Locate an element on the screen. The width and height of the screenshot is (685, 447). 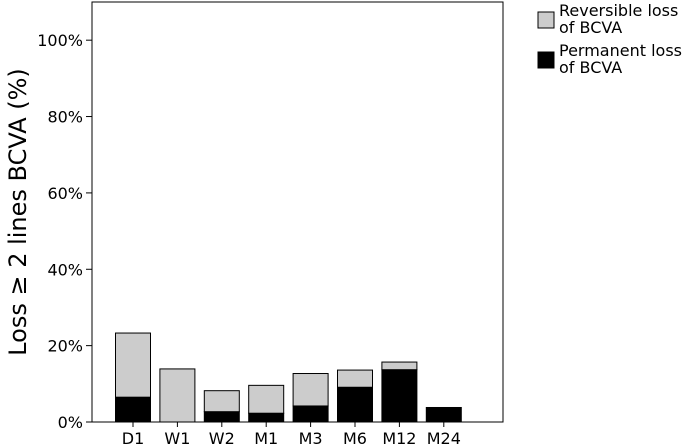
bar-m6-reversible is located at coordinates (355, 378).